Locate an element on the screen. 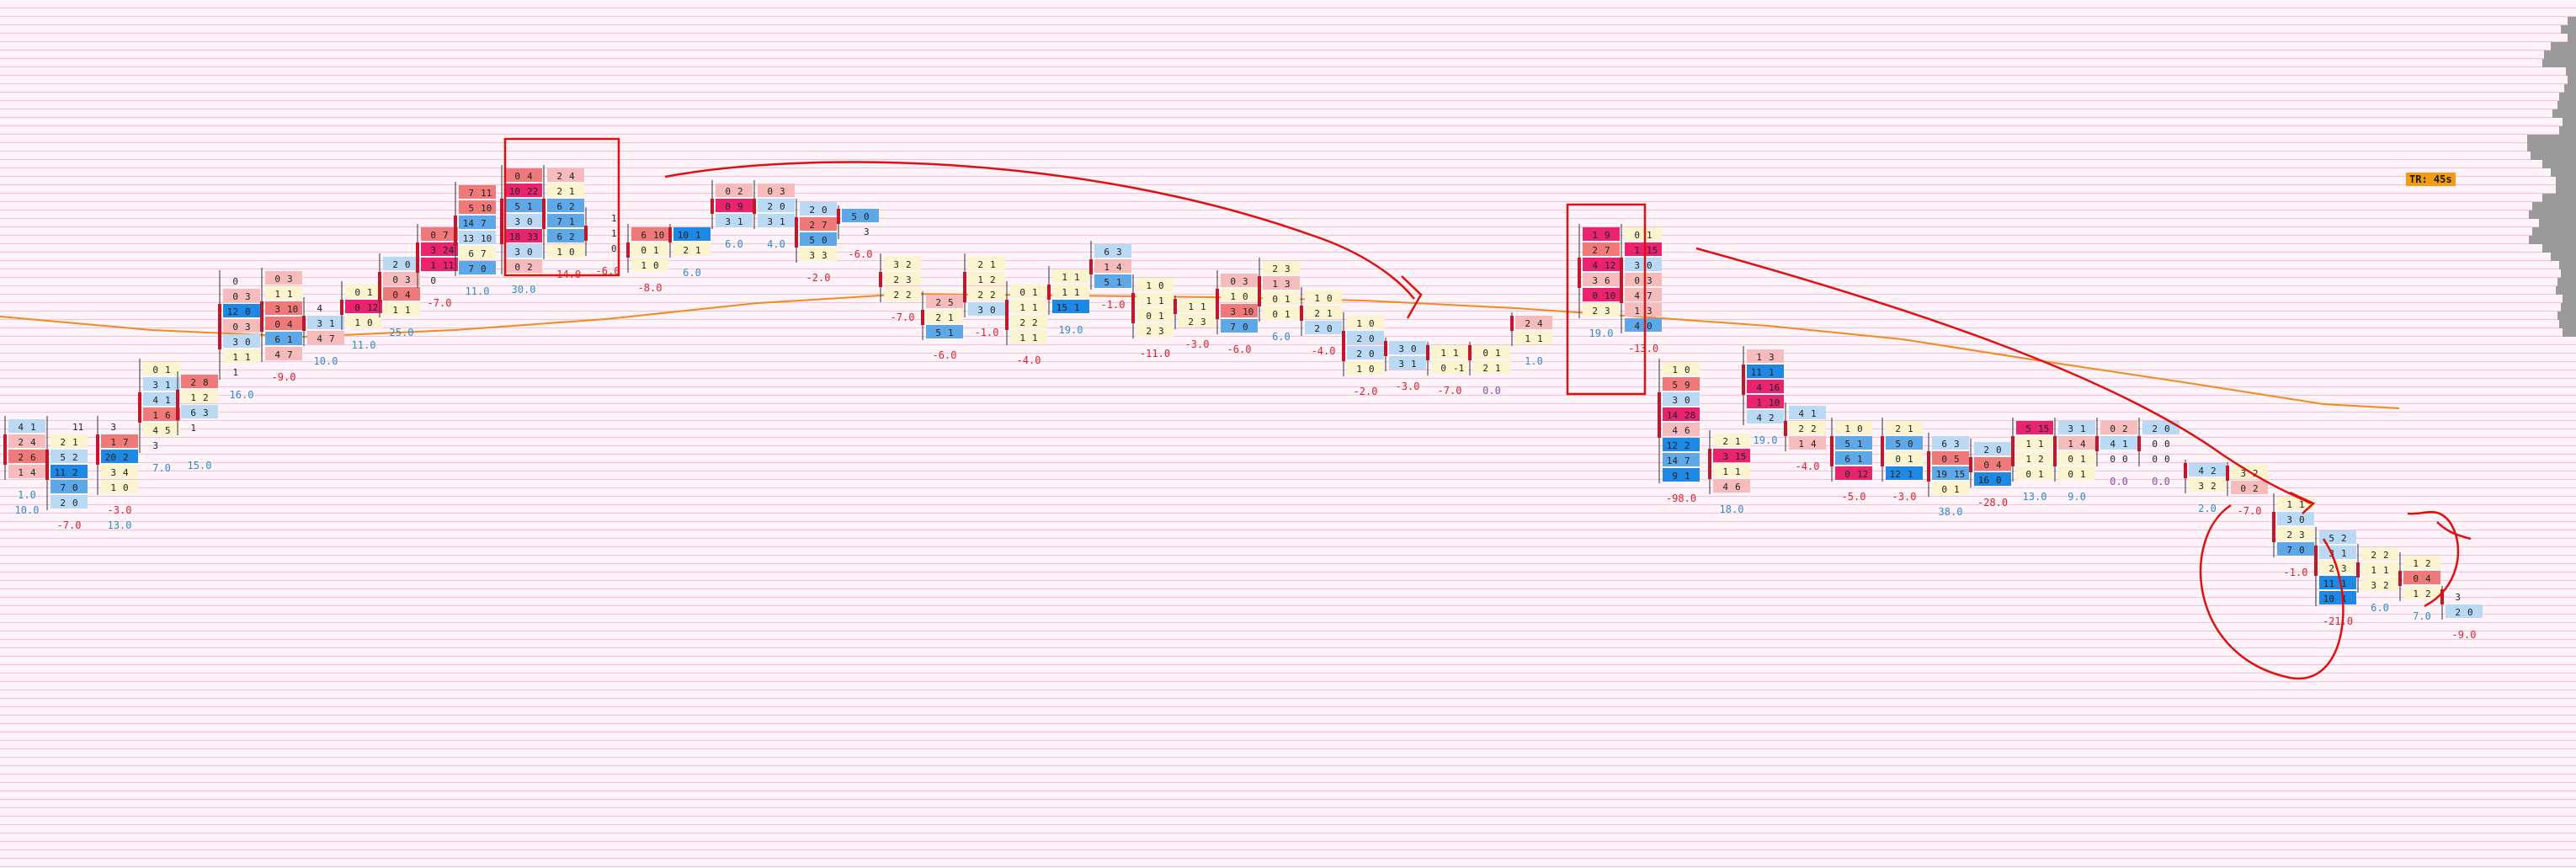 Image resolution: width=2576 pixels, height=868 pixels. annotation-curl is located at coordinates (2433, 559).